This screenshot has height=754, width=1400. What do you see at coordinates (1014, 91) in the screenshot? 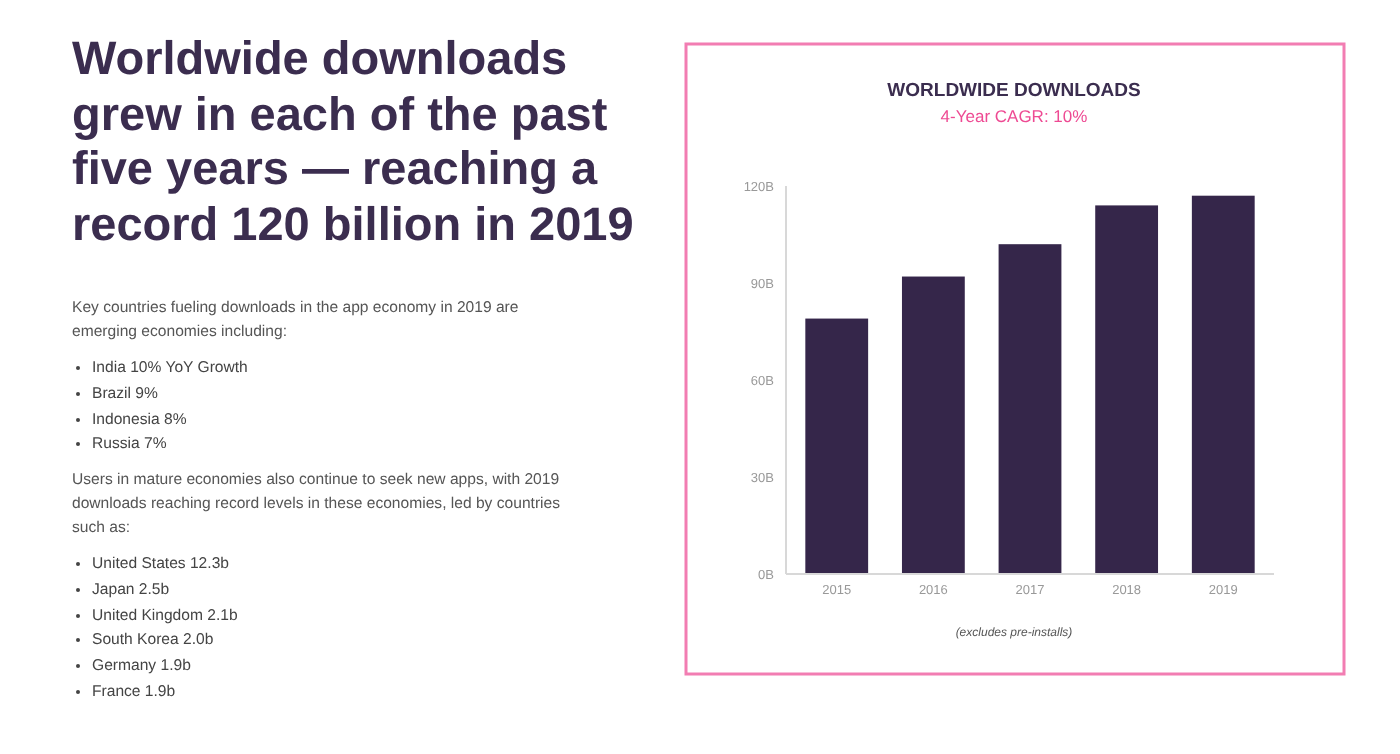
I see `chart-title: WORLDWIDE DOWNLOADS` at bounding box center [1014, 91].